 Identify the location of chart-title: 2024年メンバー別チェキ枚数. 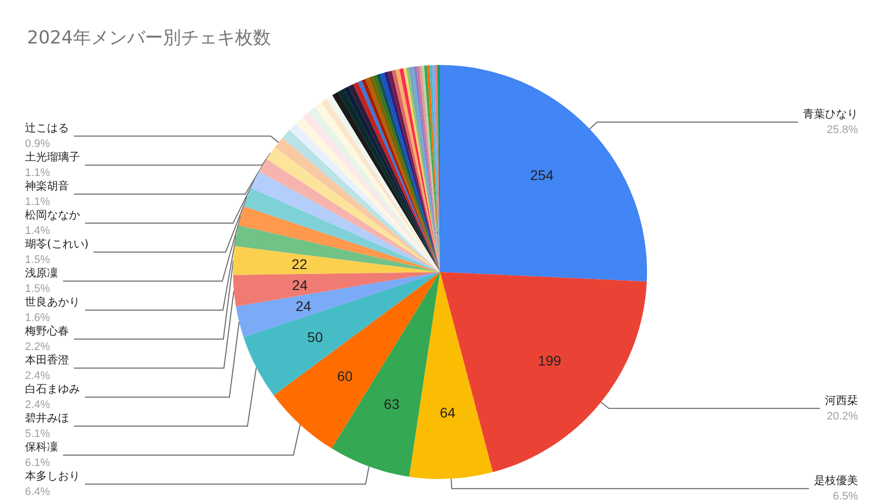
(149, 38).